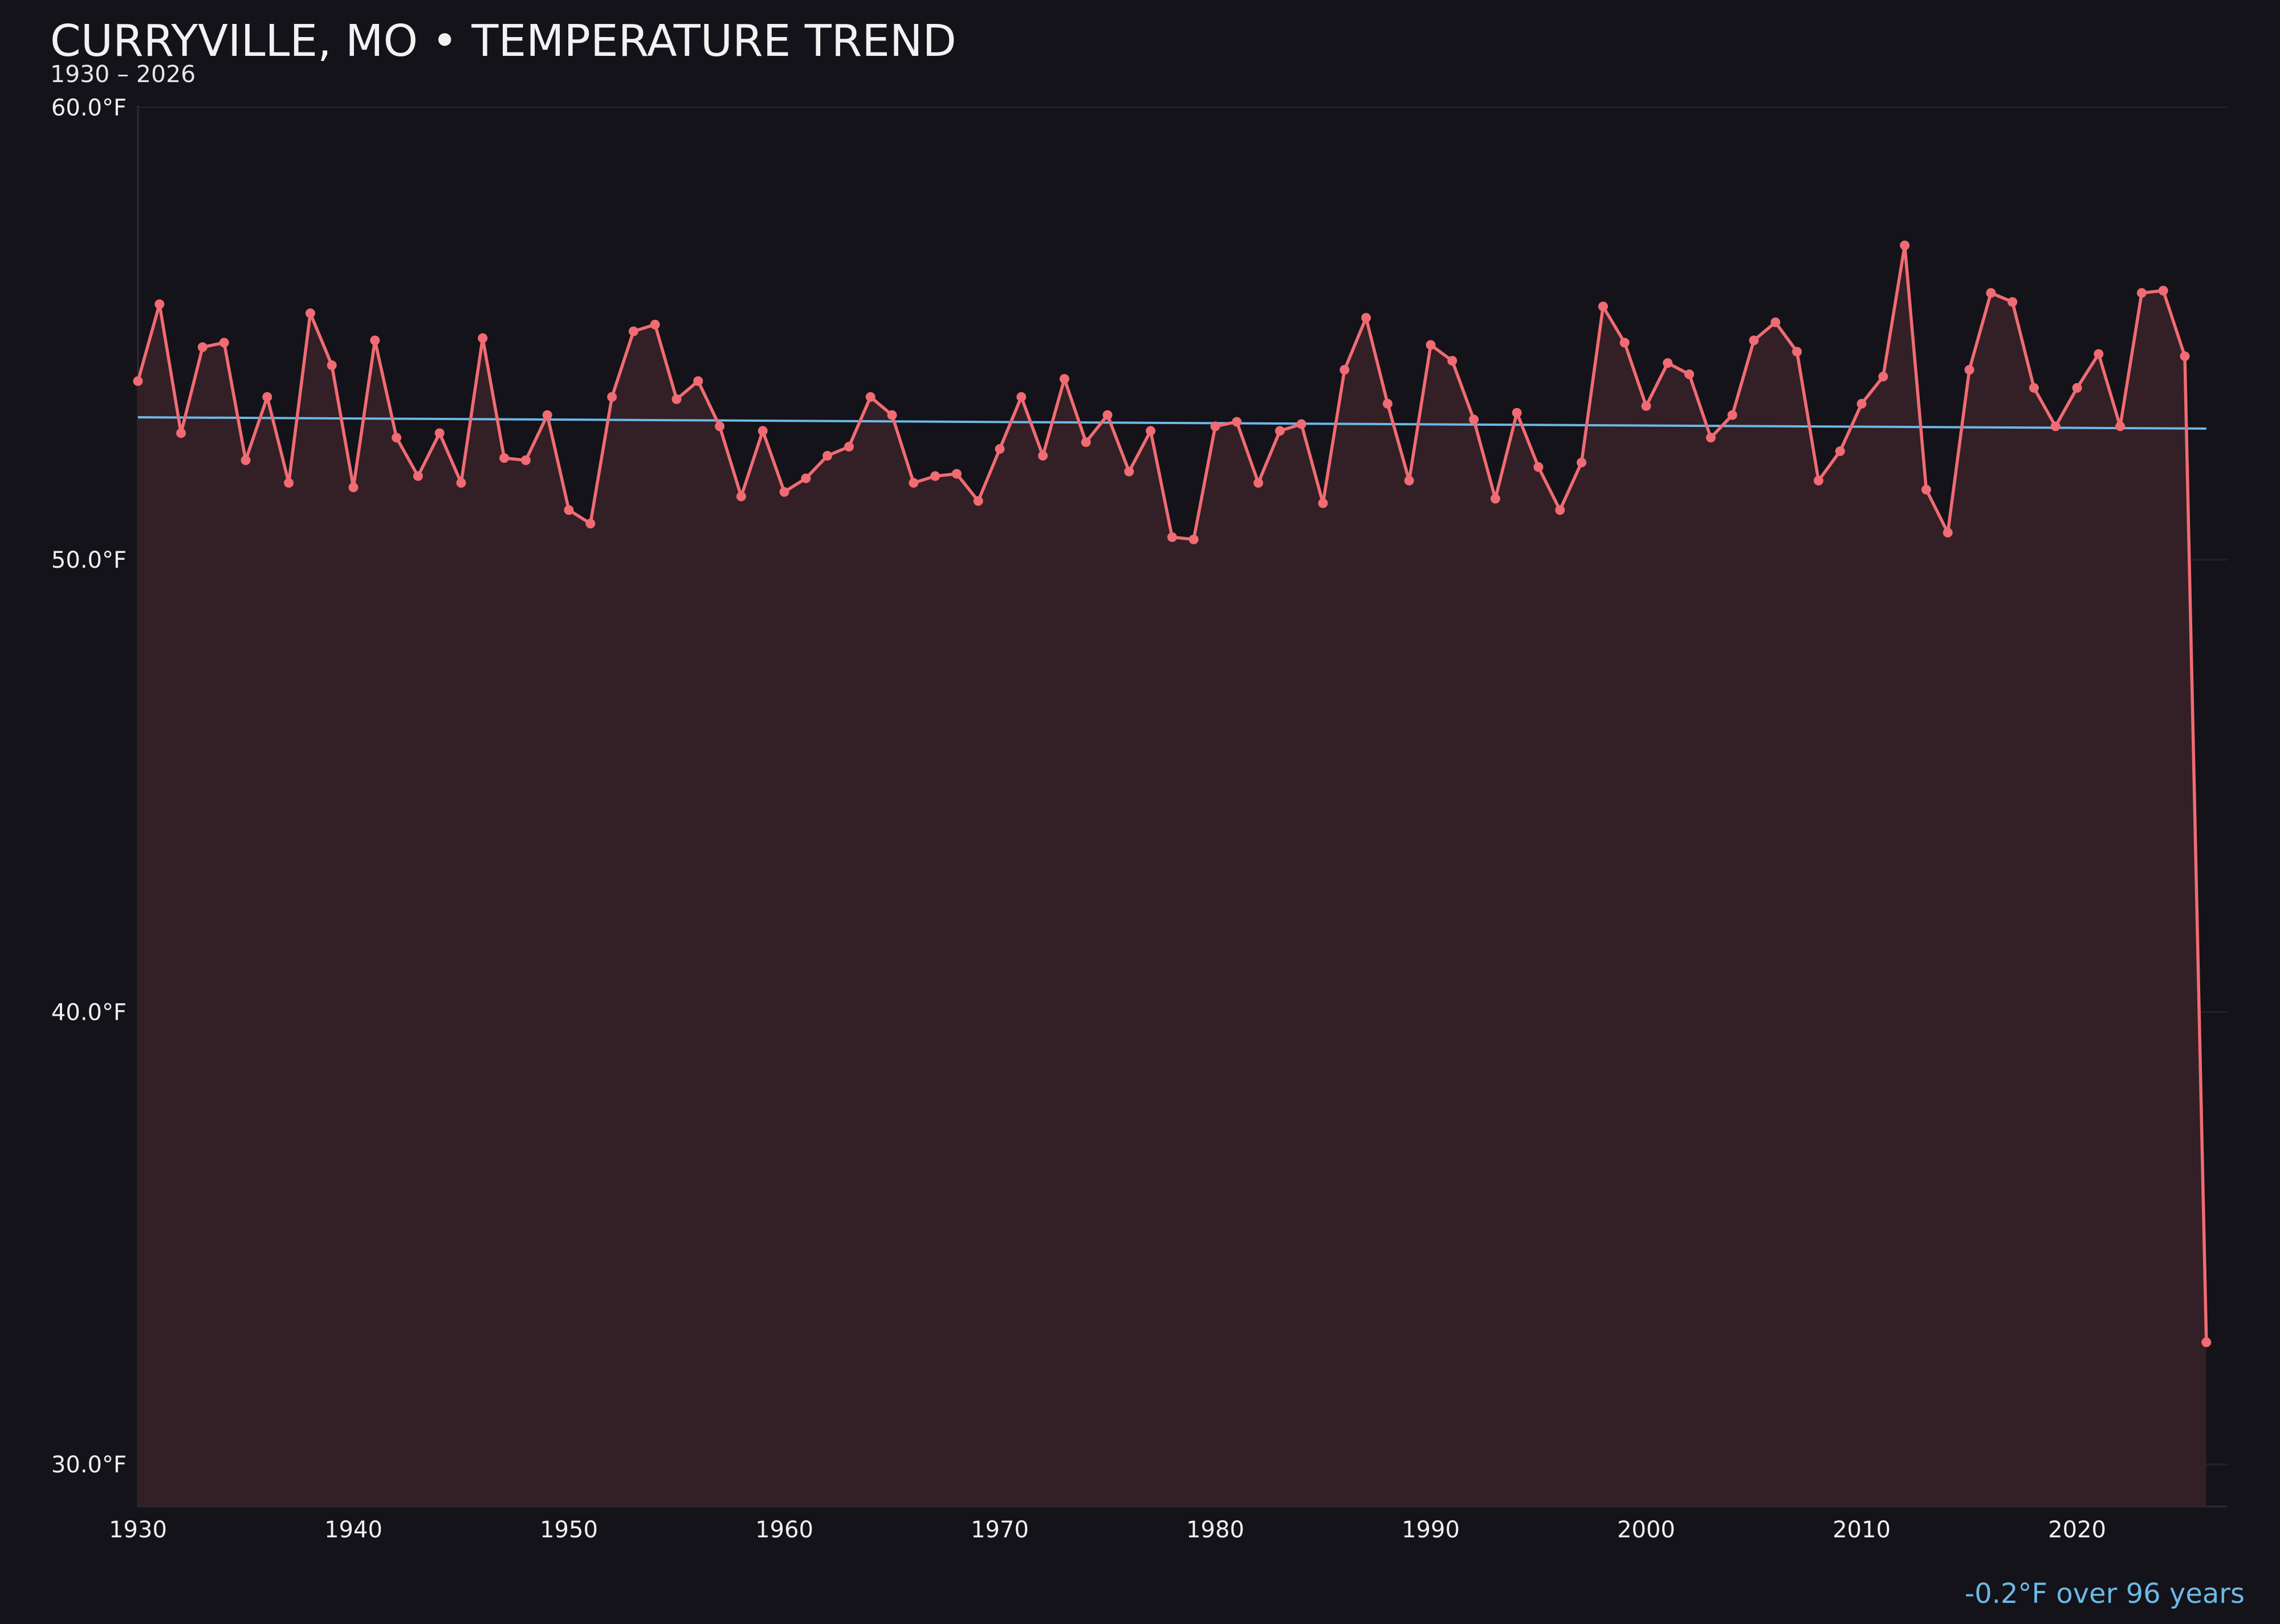 The height and width of the screenshot is (1624, 2280). I want to click on x-tick-label: 2010, so click(1862, 1530).